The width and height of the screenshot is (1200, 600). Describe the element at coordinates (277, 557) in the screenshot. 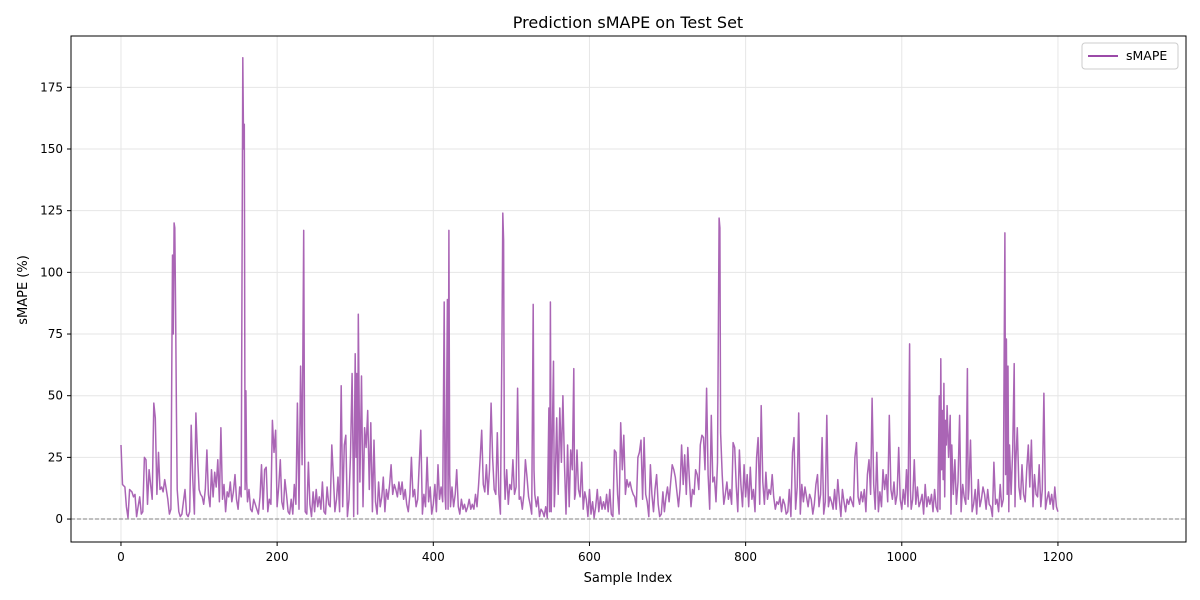

I see `x-tick-label: 200` at that location.